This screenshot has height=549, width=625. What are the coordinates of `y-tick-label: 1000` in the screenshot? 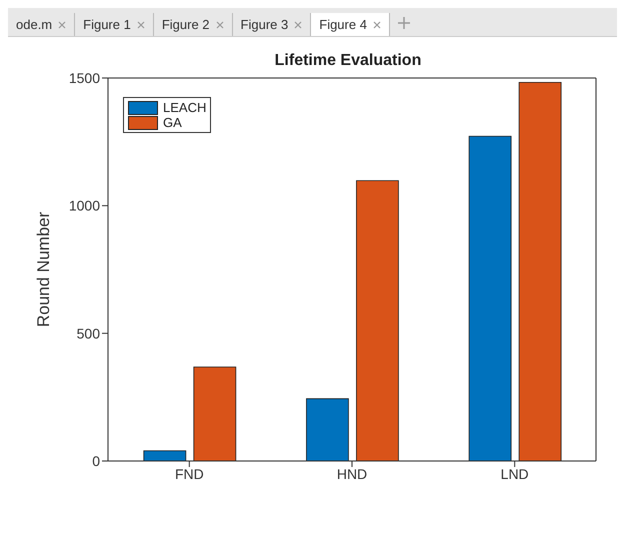 It's located at (84, 206).